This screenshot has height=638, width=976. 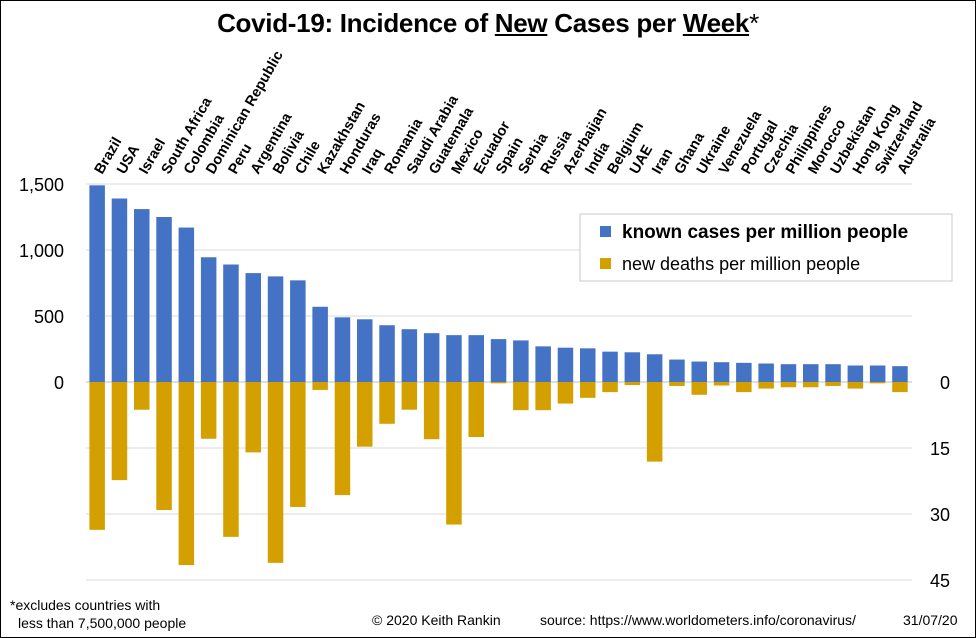 I want to click on footnote-line-2: less than 7,500,000 people, so click(x=102, y=623).